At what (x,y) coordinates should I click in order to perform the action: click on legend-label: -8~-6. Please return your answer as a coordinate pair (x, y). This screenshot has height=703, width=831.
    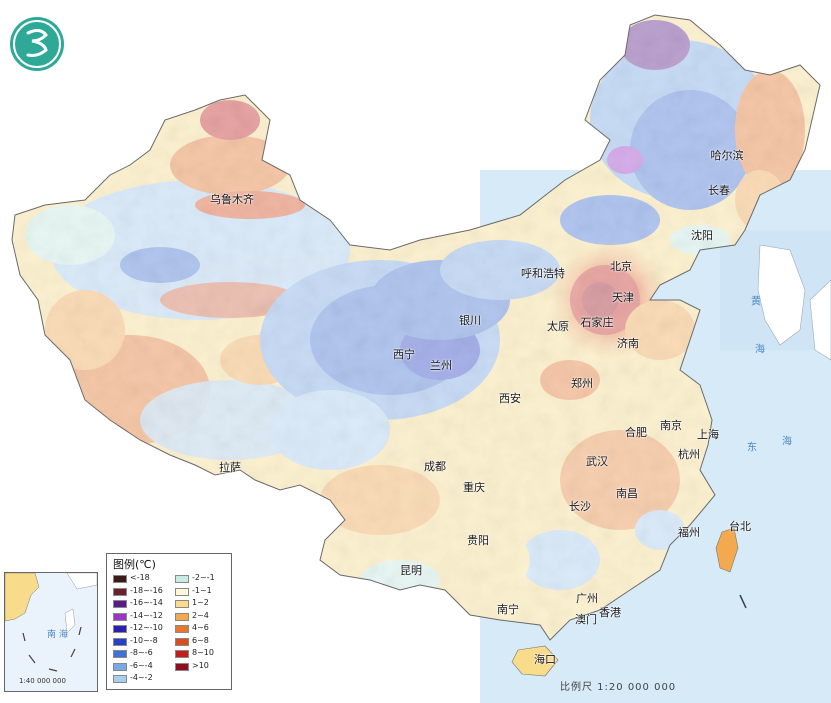
    Looking at the image, I should click on (141, 652).